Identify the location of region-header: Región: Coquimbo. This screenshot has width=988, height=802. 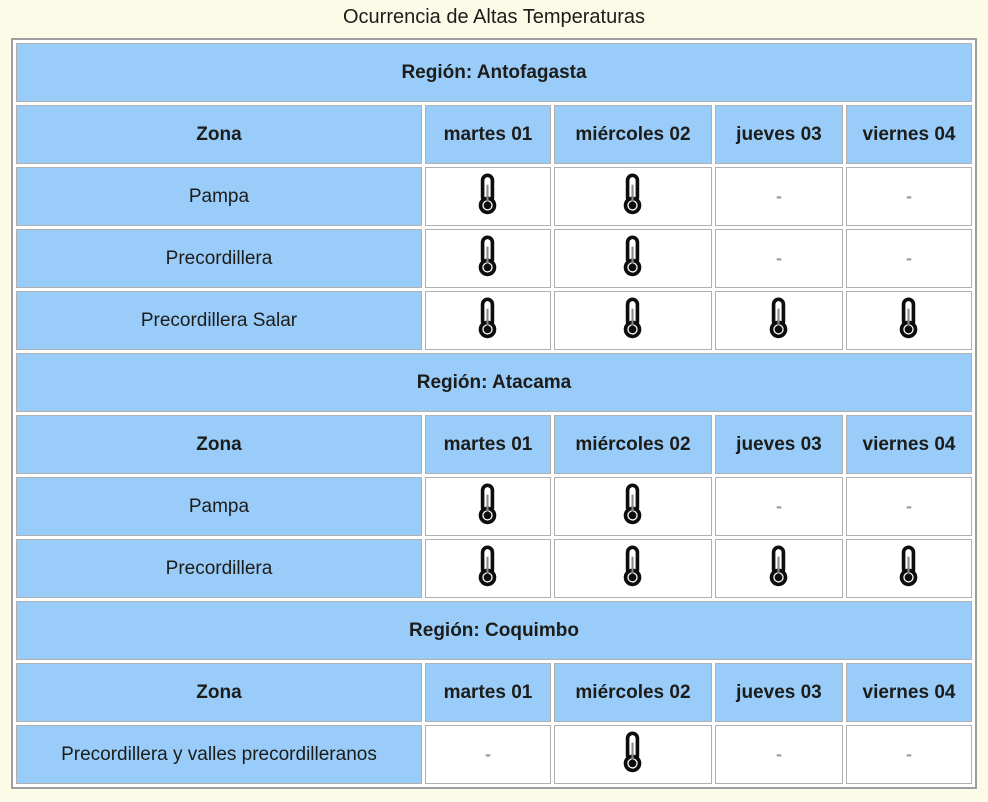
(494, 630).